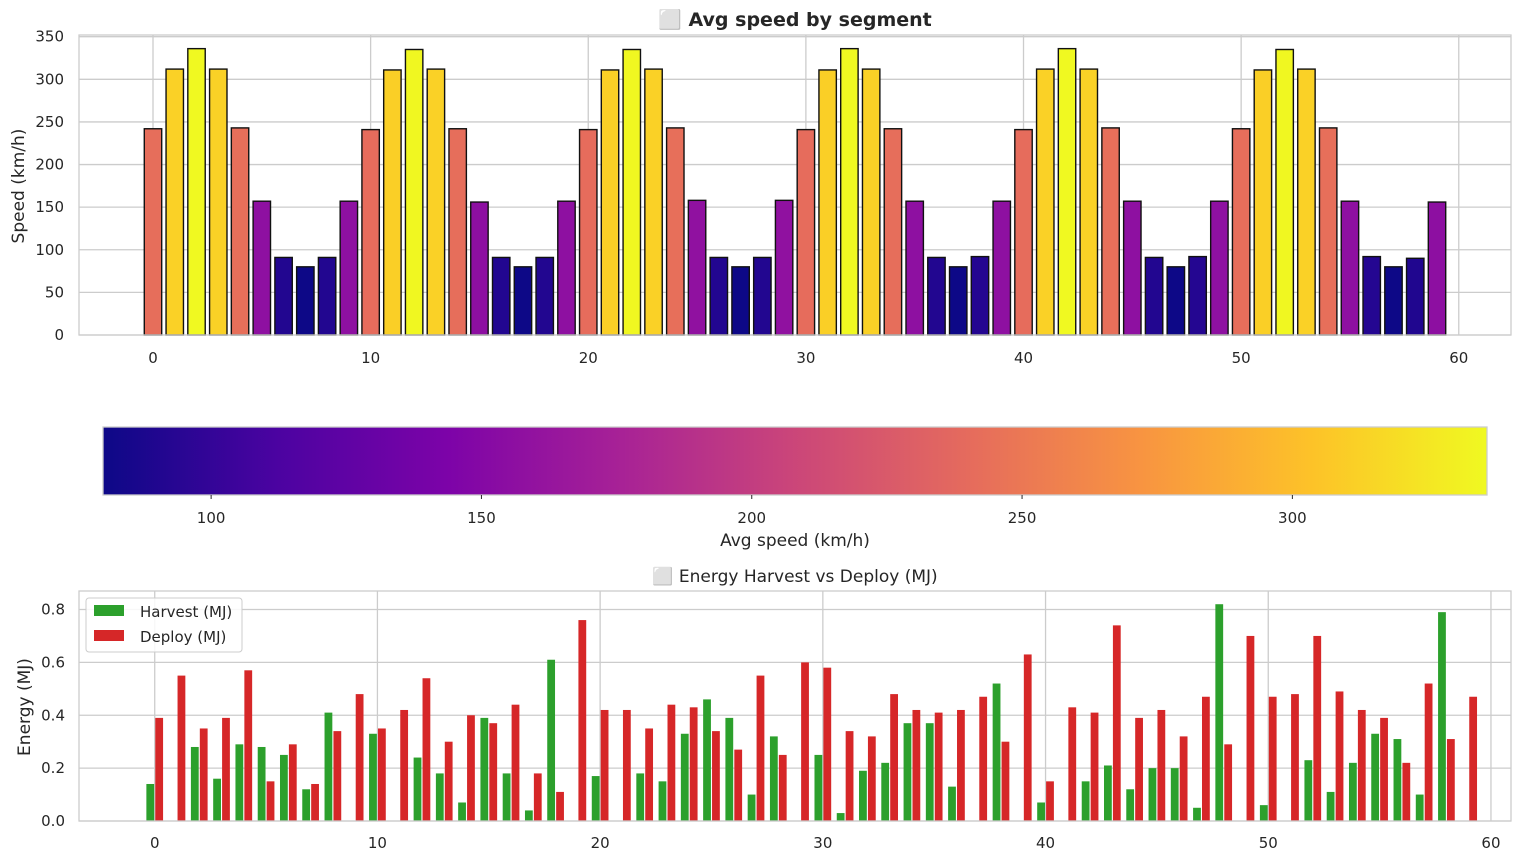 The height and width of the screenshot is (866, 1522). What do you see at coordinates (109, 610) in the screenshot?
I see `legend-swatch-harvest` at bounding box center [109, 610].